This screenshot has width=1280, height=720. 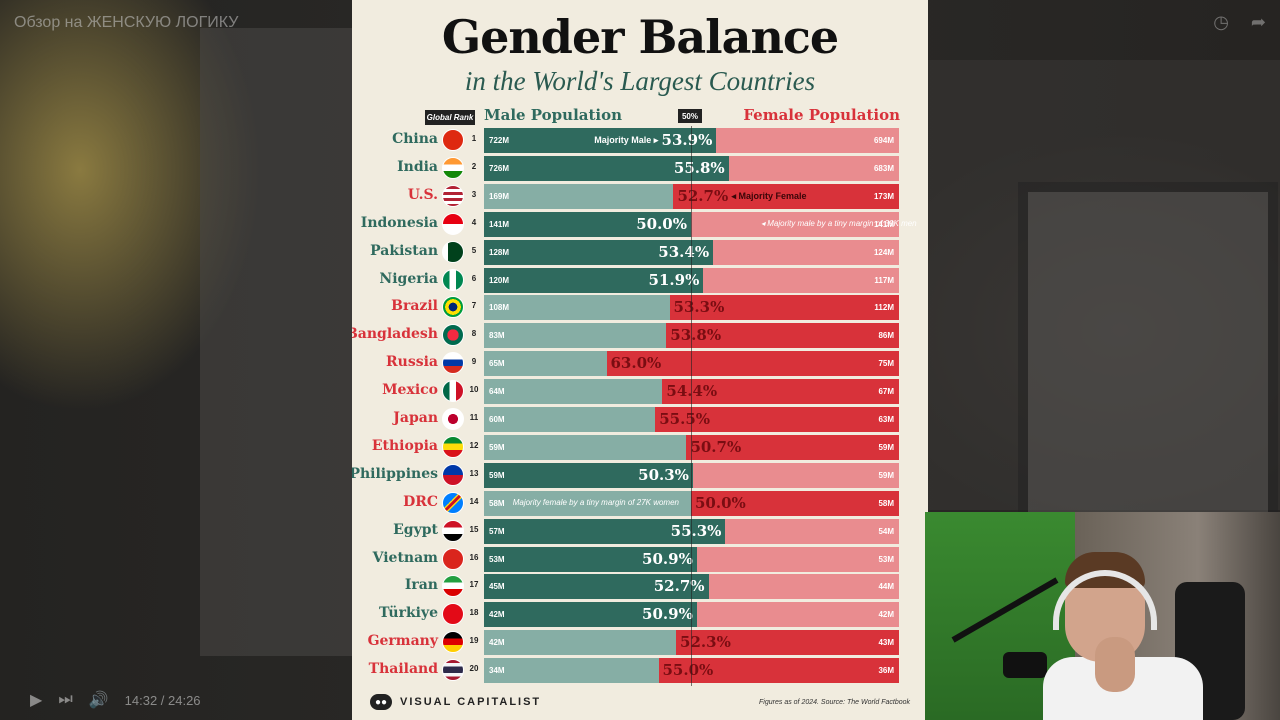 What do you see at coordinates (640, 280) in the screenshot?
I see `chart-row: Nigeria 6 120M 51.9% 117M` at bounding box center [640, 280].